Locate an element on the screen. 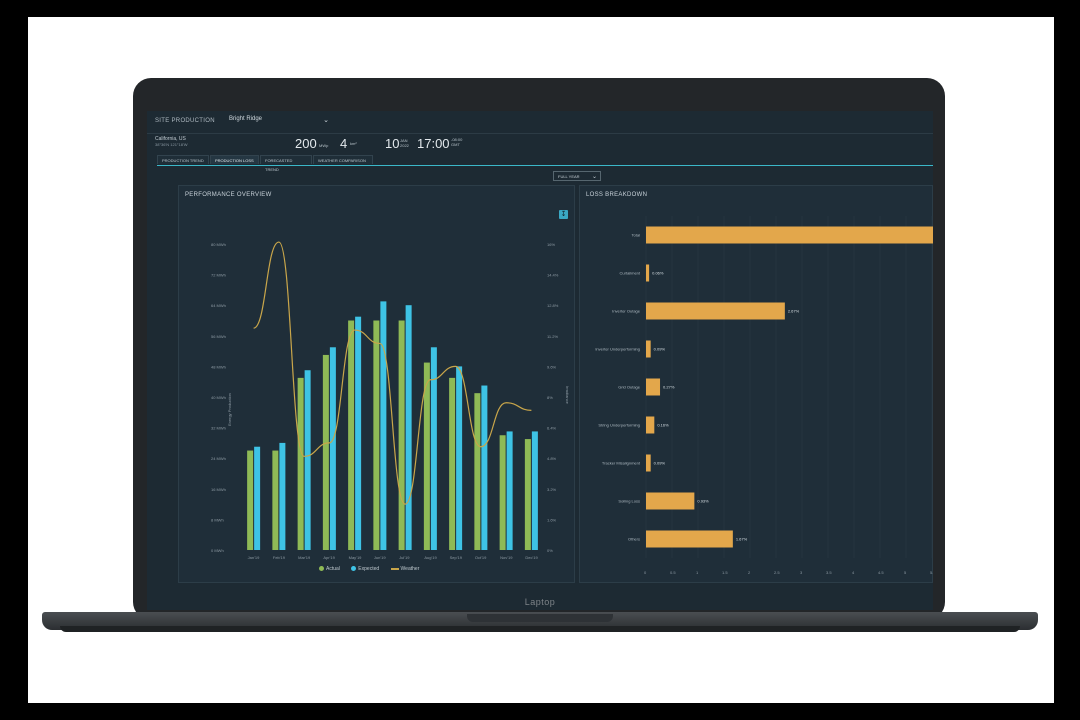 The image size is (1080, 720). x-tick-label: Apr'19 is located at coordinates (329, 557).